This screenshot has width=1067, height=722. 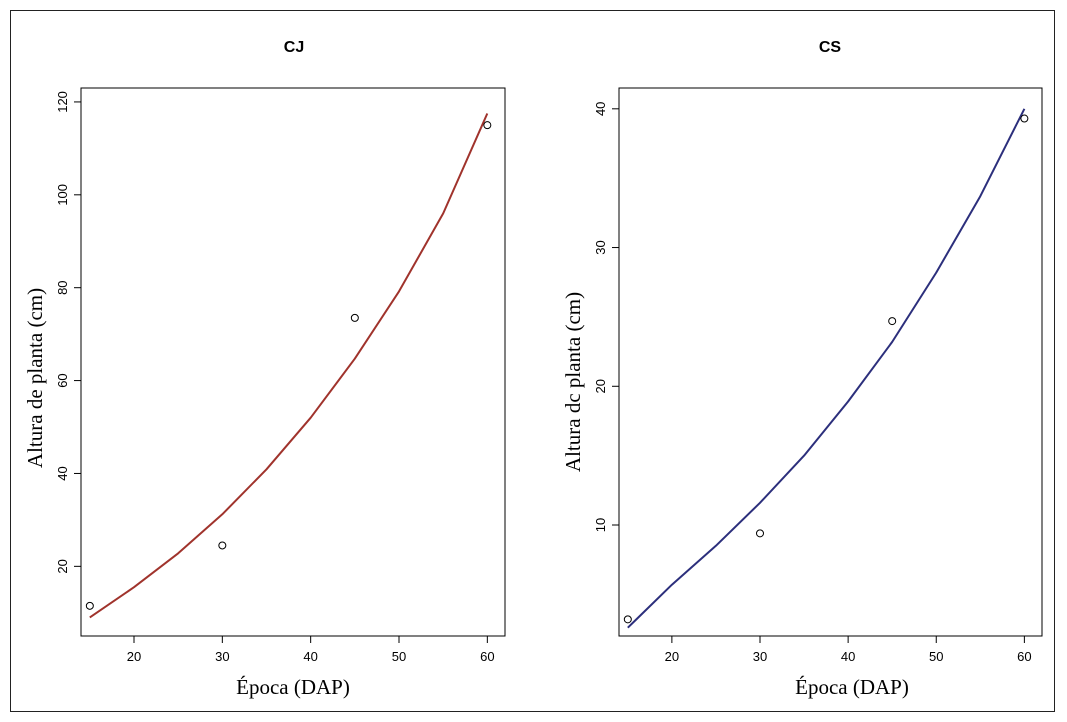 I want to click on y-axis: 20 40 60 80 100 120, so click(x=68, y=332).